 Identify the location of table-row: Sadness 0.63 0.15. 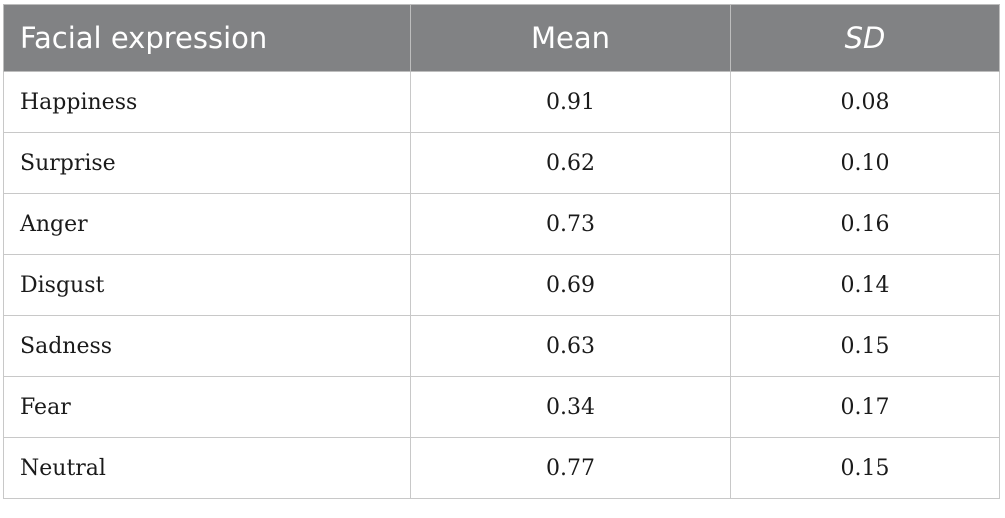
(501, 346).